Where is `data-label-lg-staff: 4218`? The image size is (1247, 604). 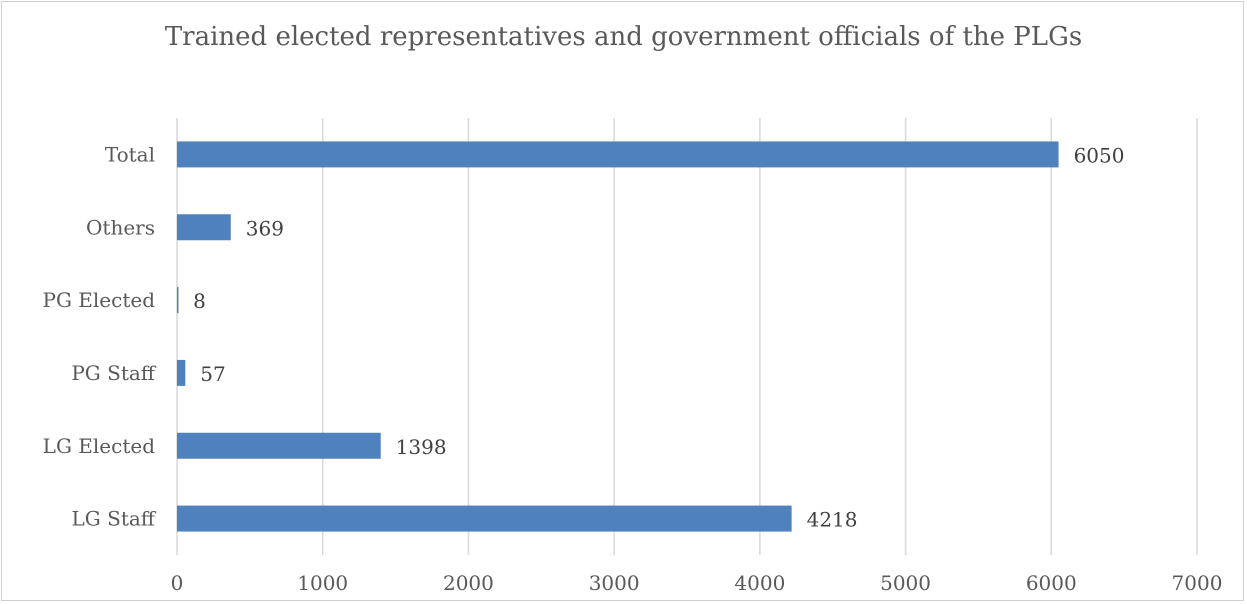 data-label-lg-staff: 4218 is located at coordinates (832, 520).